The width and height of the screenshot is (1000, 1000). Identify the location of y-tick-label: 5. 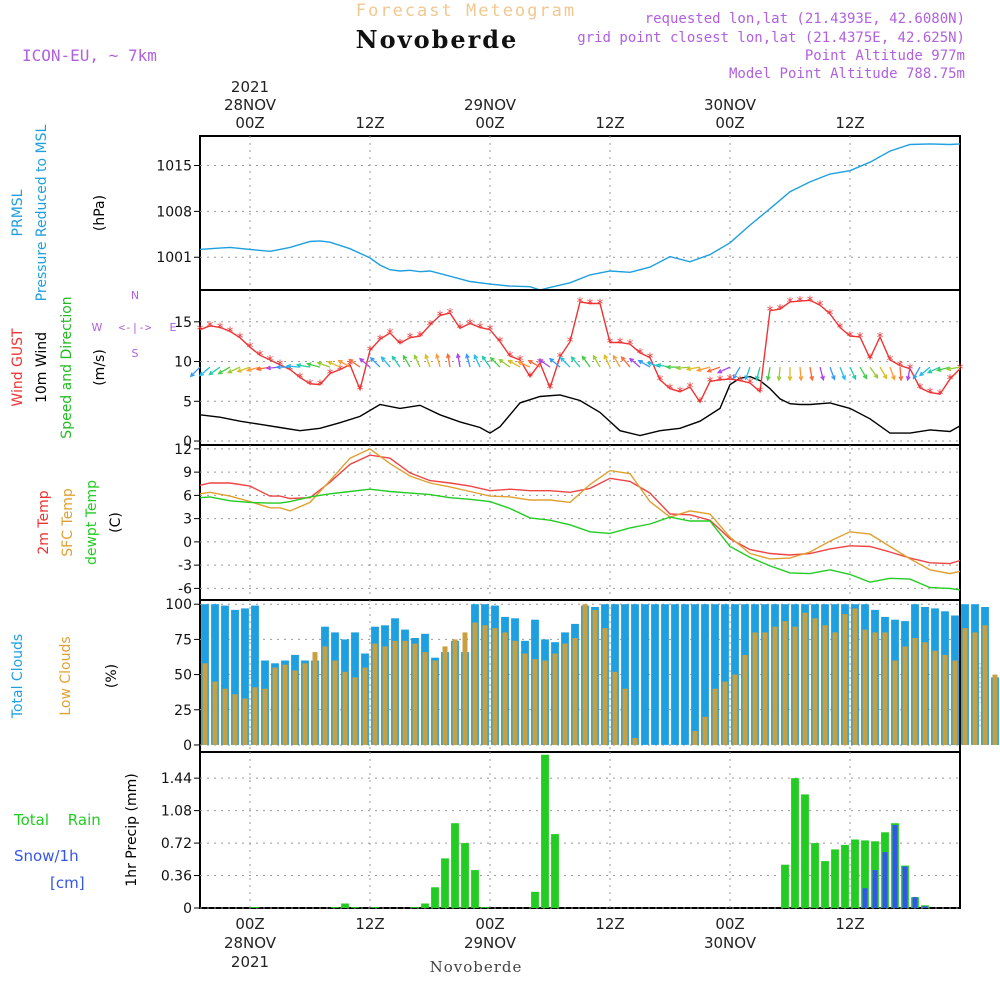
(187, 402).